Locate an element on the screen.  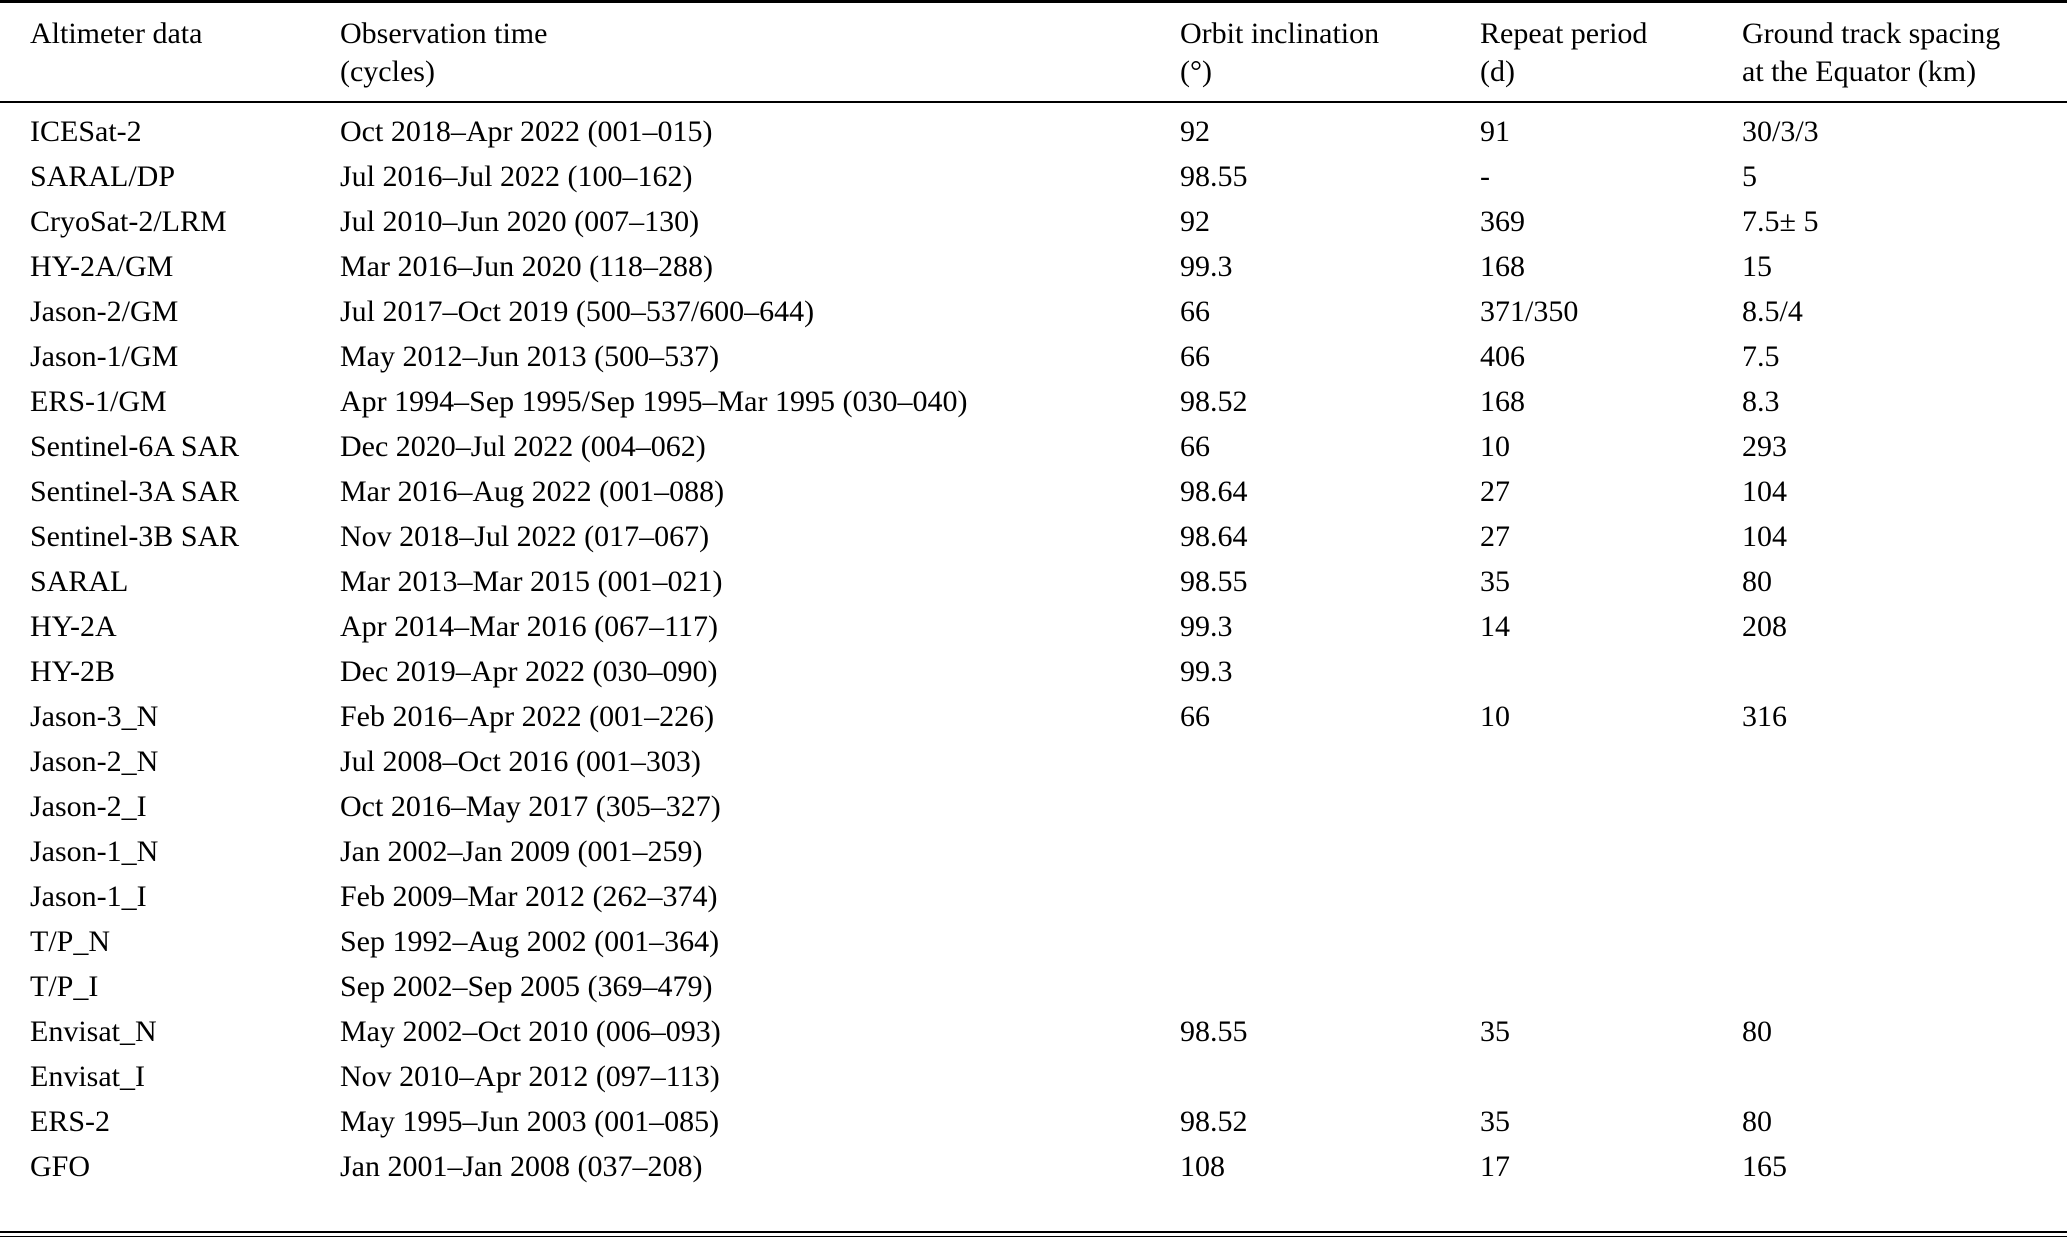
cell-altimeter-data: GFO is located at coordinates (60, 1166).